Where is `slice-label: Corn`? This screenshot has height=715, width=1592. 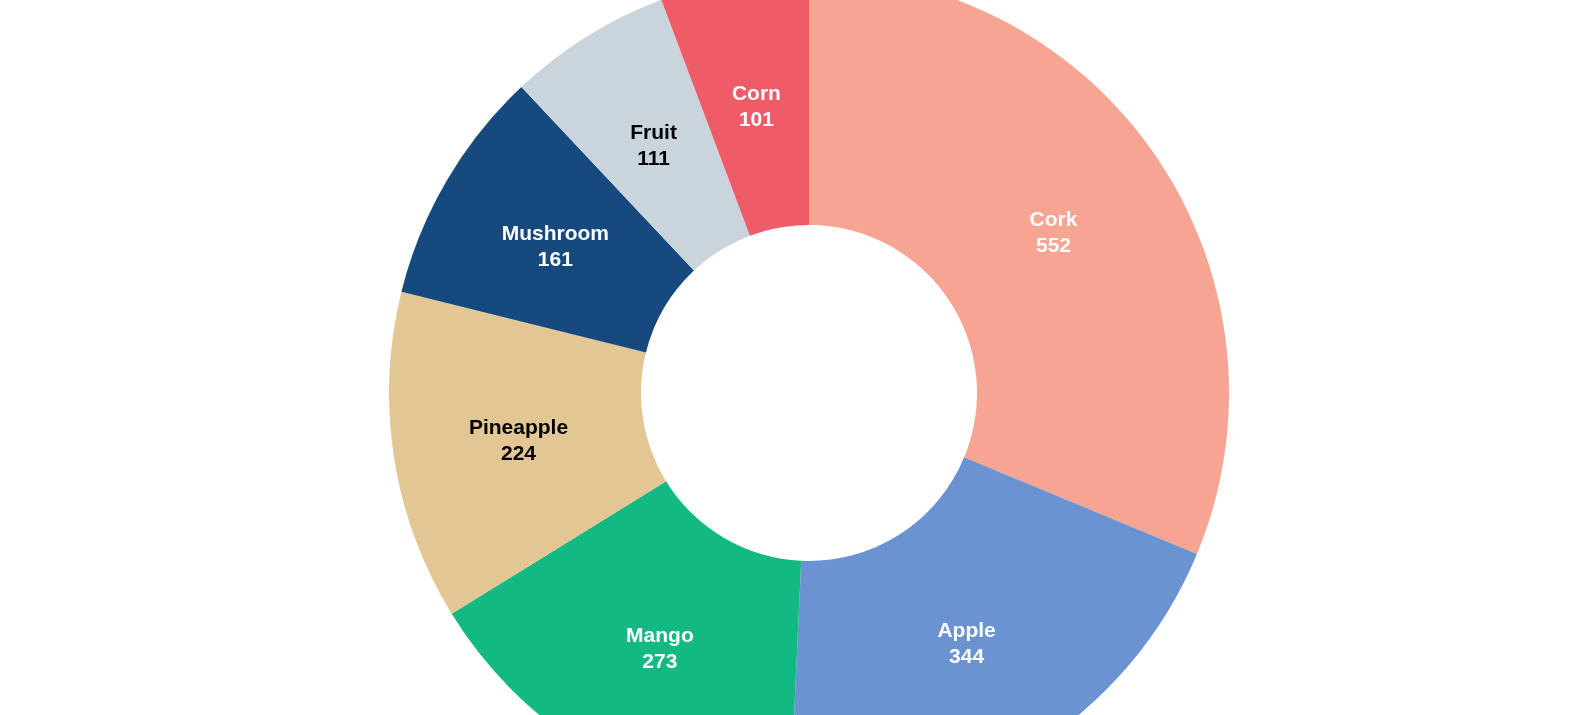
slice-label: Corn is located at coordinates (756, 92).